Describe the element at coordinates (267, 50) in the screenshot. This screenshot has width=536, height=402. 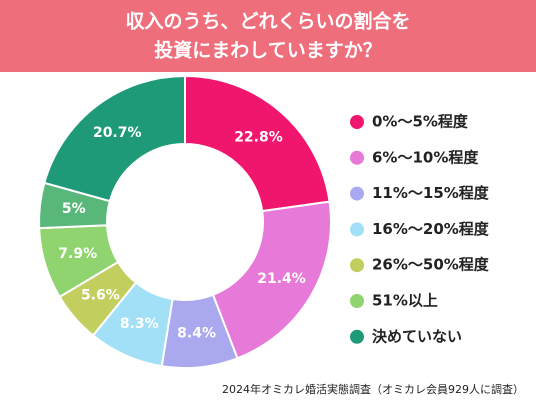
I see `chart-title: 投資にまわしていますか？` at that location.